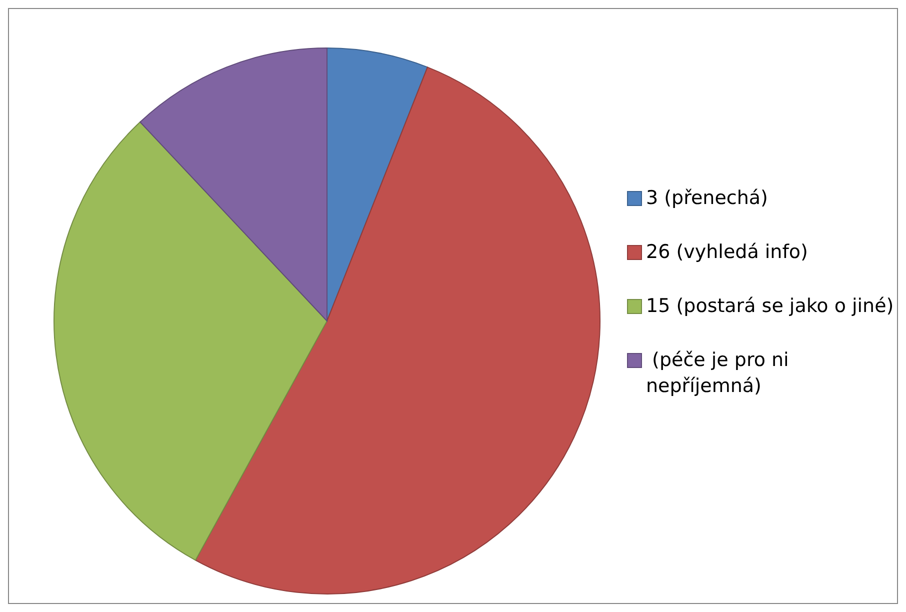  What do you see at coordinates (718, 373) in the screenshot?
I see `legend-label: (péče je pro ni nepříjemná)` at bounding box center [718, 373].